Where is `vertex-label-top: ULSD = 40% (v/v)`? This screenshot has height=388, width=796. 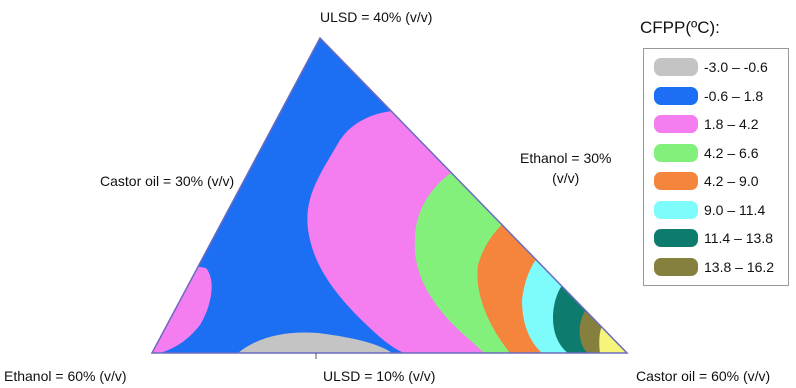 vertex-label-top: ULSD = 40% (v/v) is located at coordinates (376, 17).